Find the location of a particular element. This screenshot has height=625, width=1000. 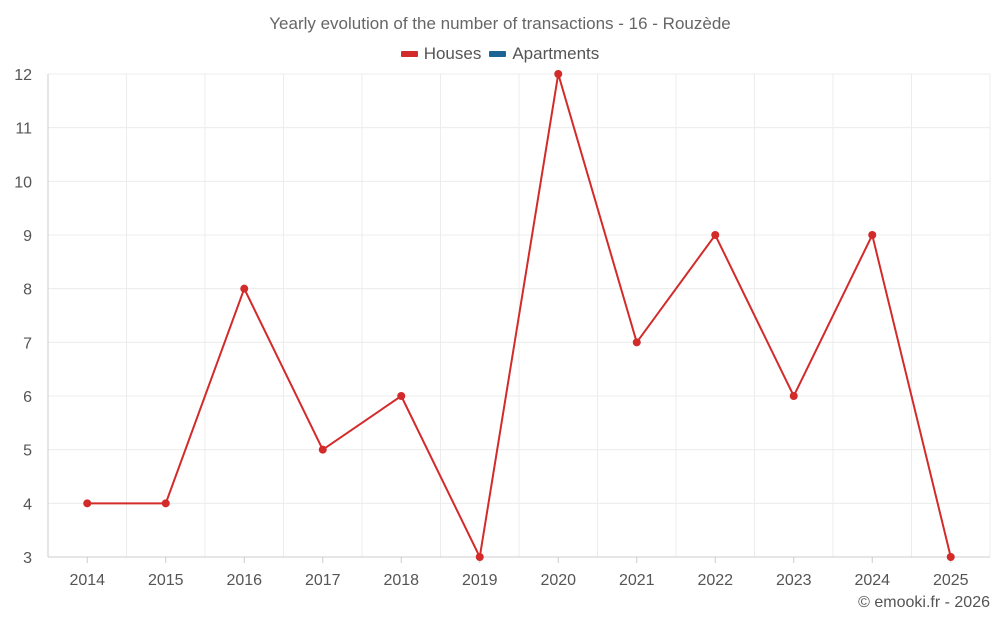

y-tick-label: 12 is located at coordinates (23, 75).